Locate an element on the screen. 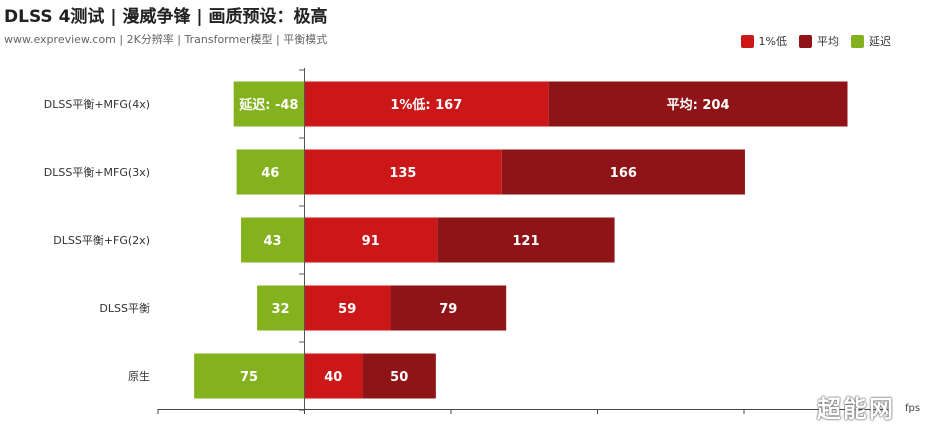 The image size is (929, 430). legend-label-latency: 延迟 is located at coordinates (880, 41).